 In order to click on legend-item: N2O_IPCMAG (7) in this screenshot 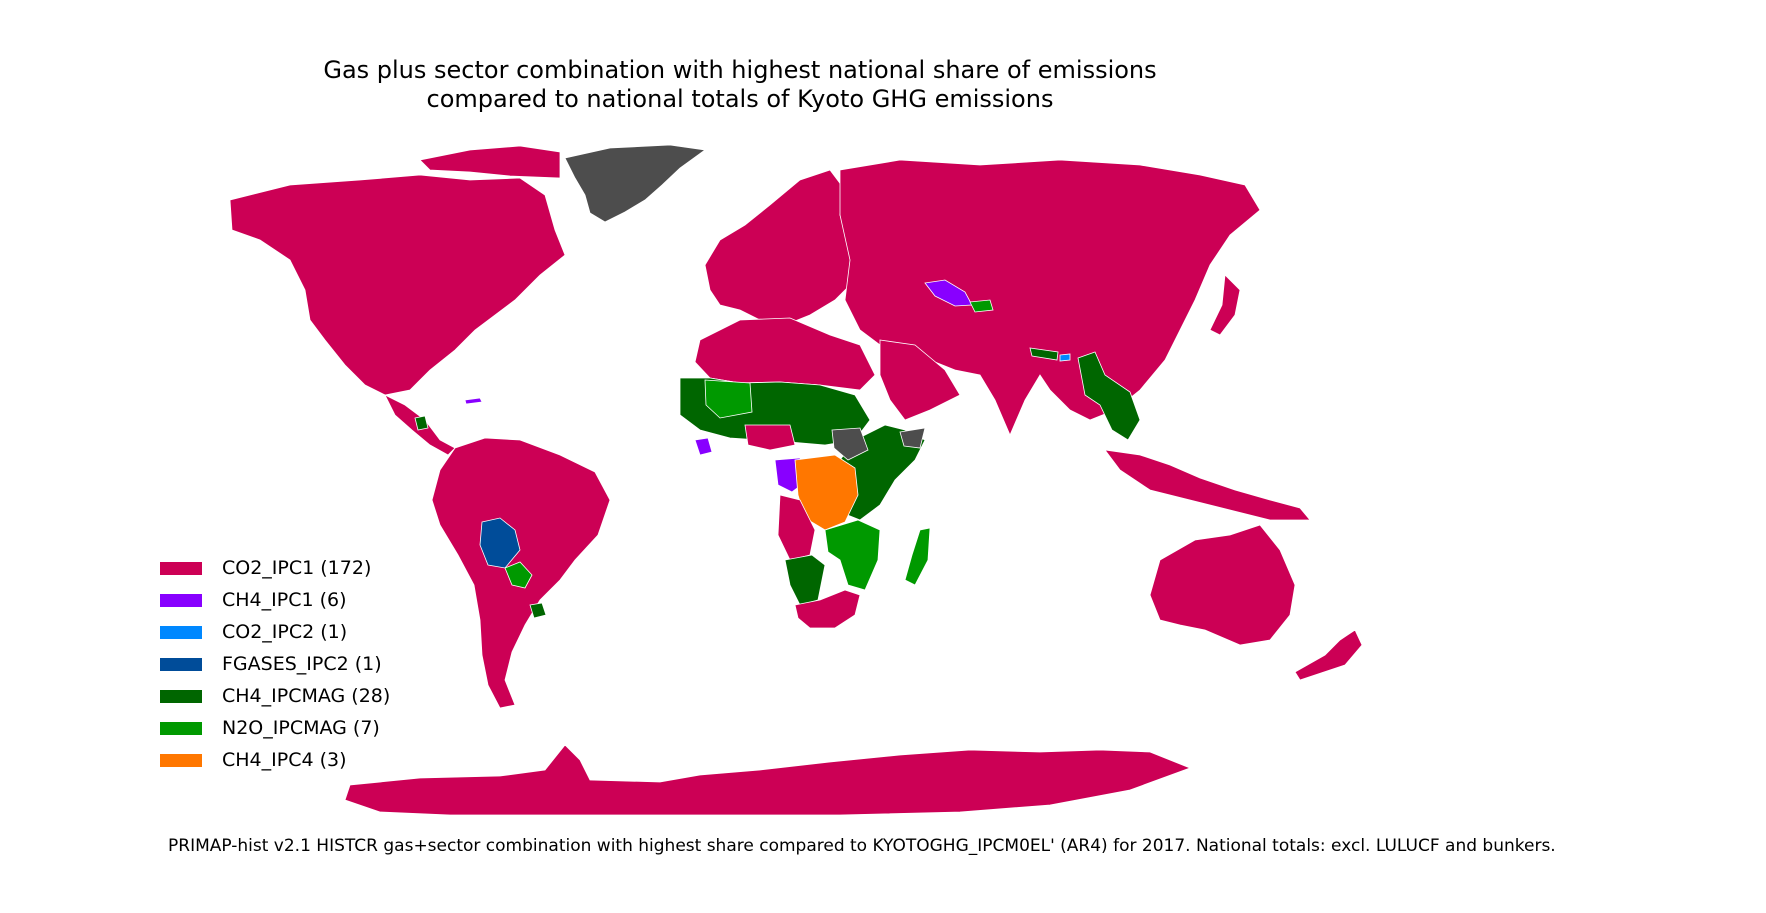, I will do `click(275, 728)`.